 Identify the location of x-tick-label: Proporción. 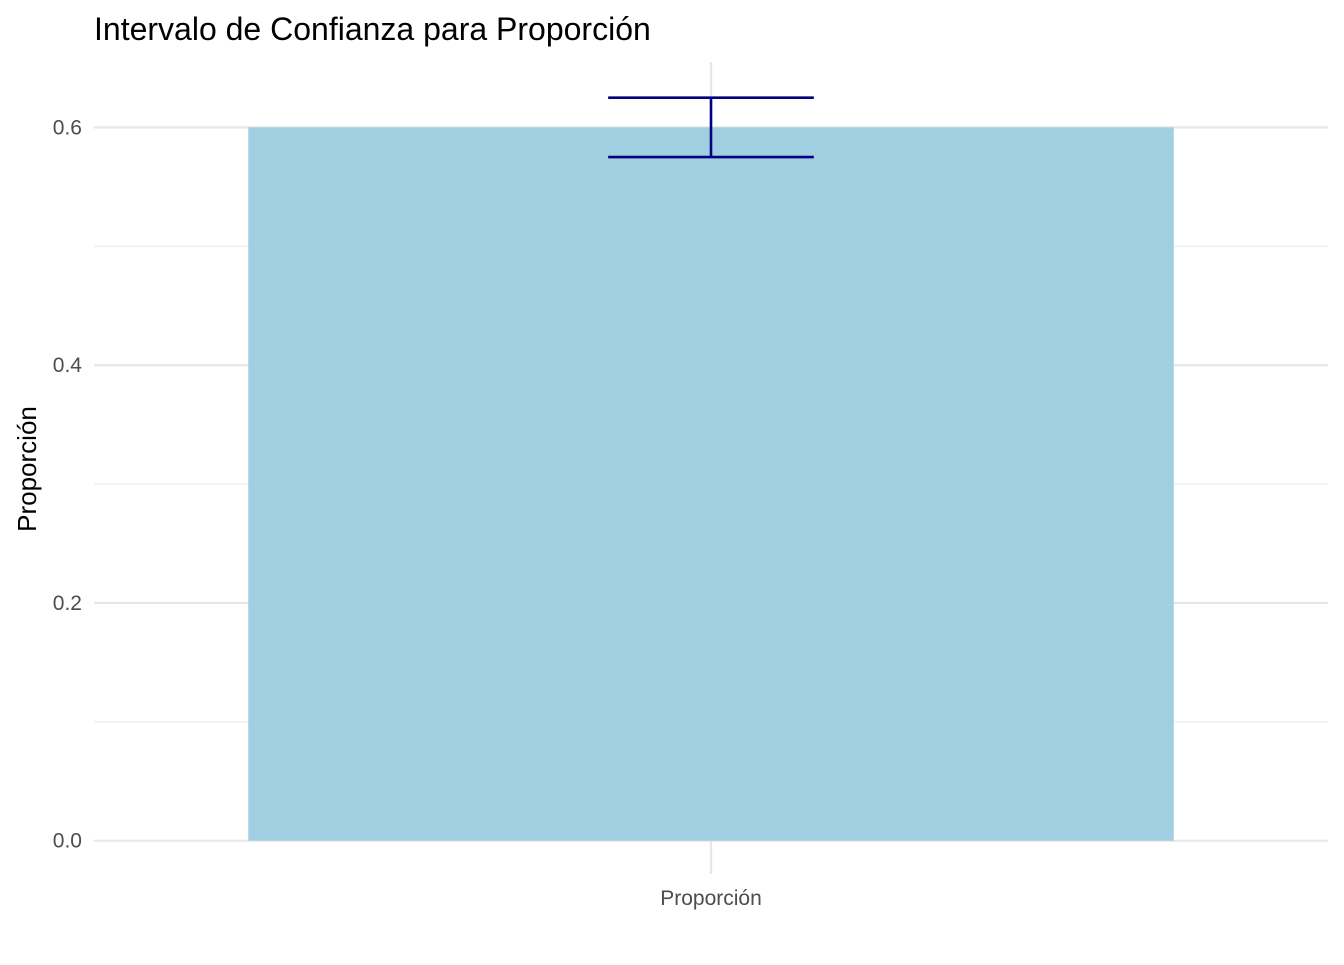
(711, 898).